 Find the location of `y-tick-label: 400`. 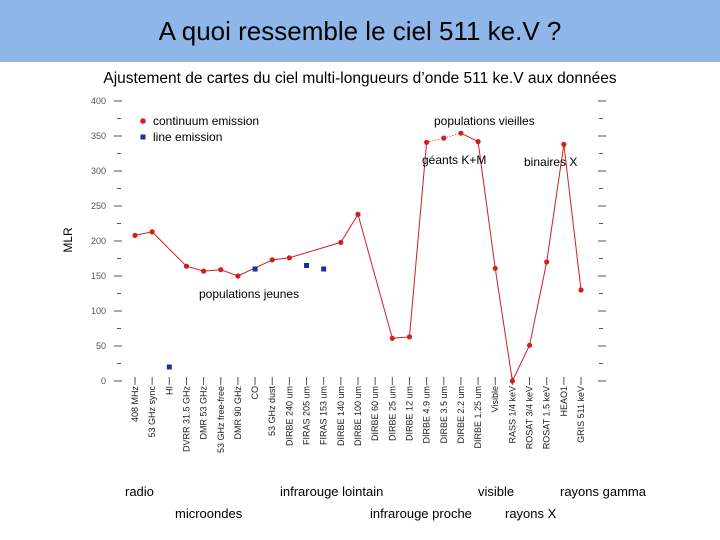

y-tick-label: 400 is located at coordinates (98, 101).